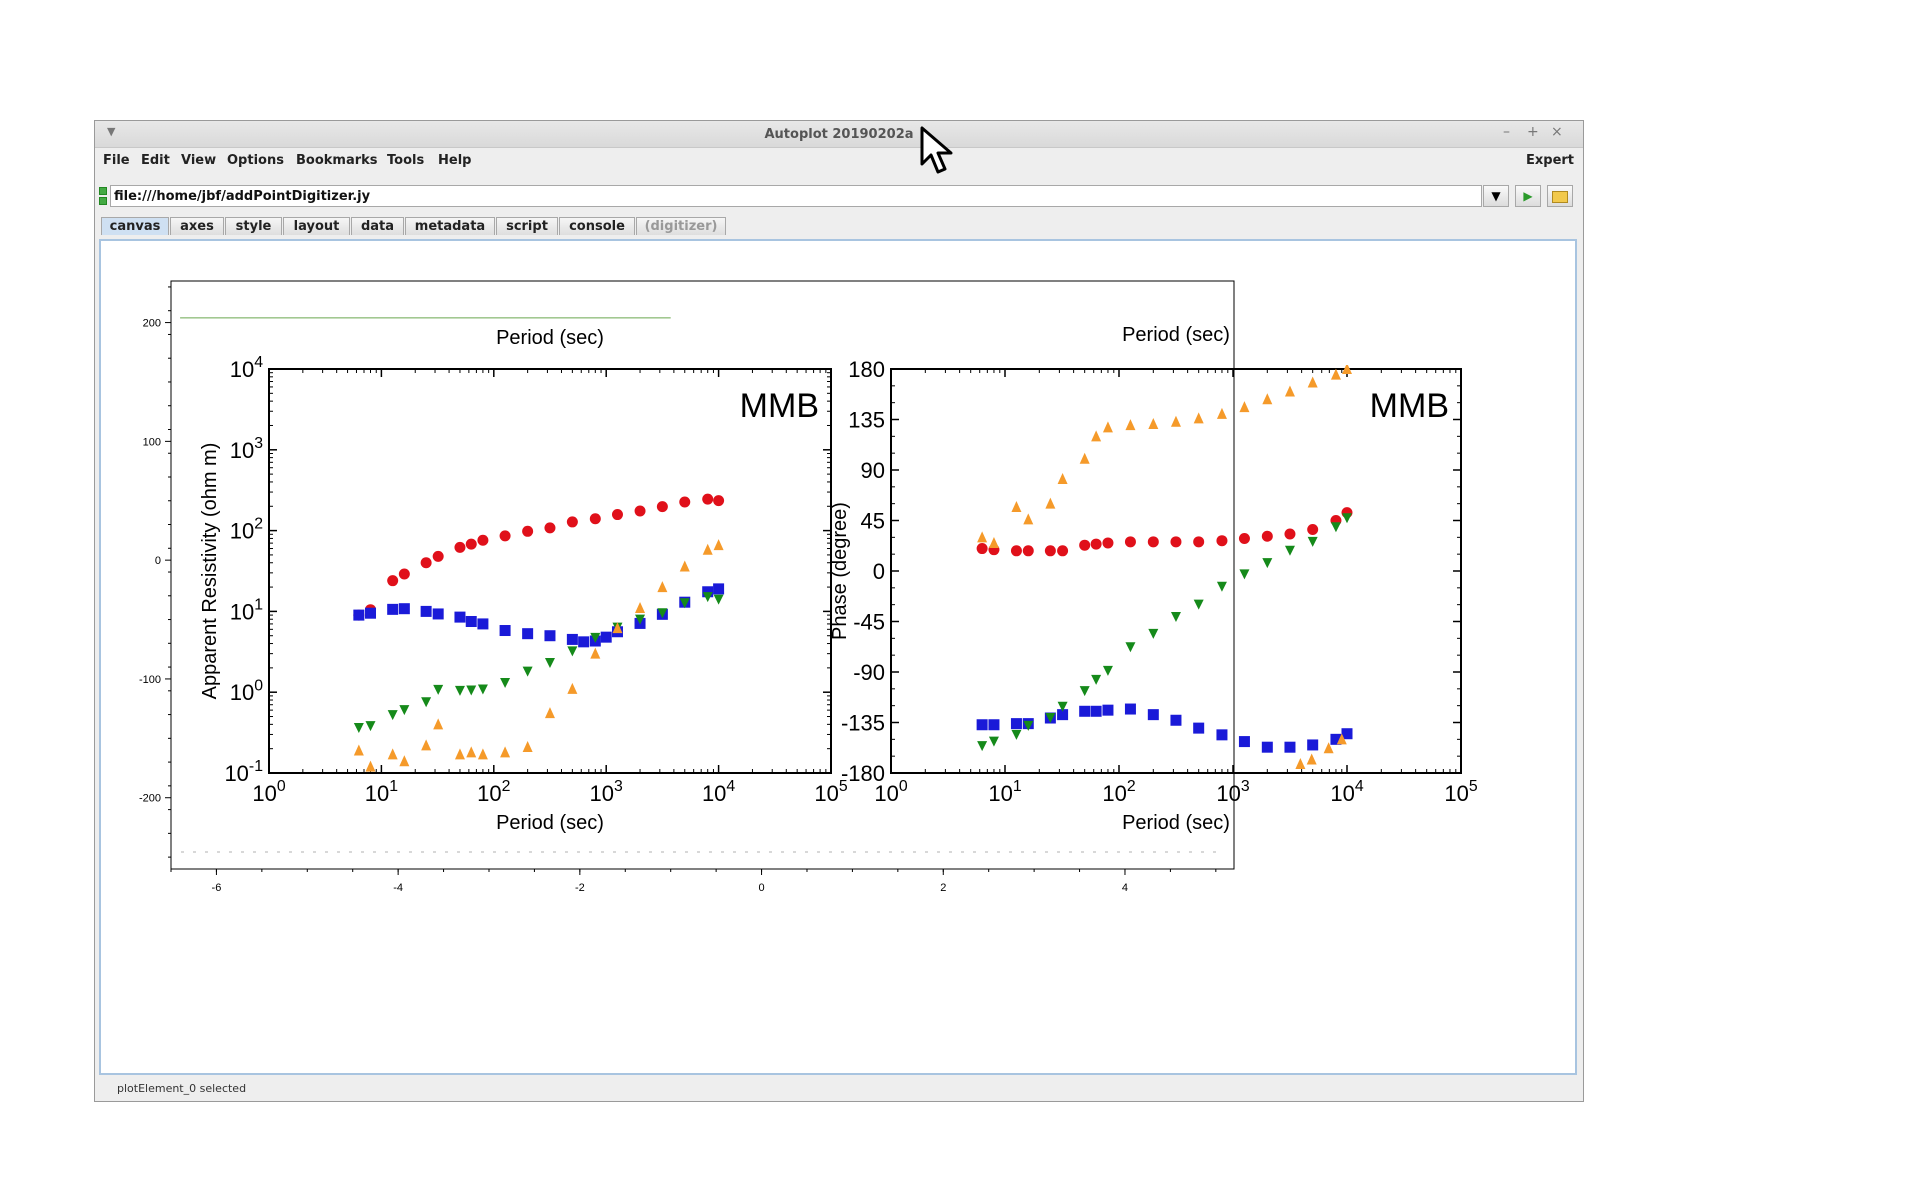 This screenshot has height=1200, width=1920. I want to click on go-button: ▶, so click(1528, 196).